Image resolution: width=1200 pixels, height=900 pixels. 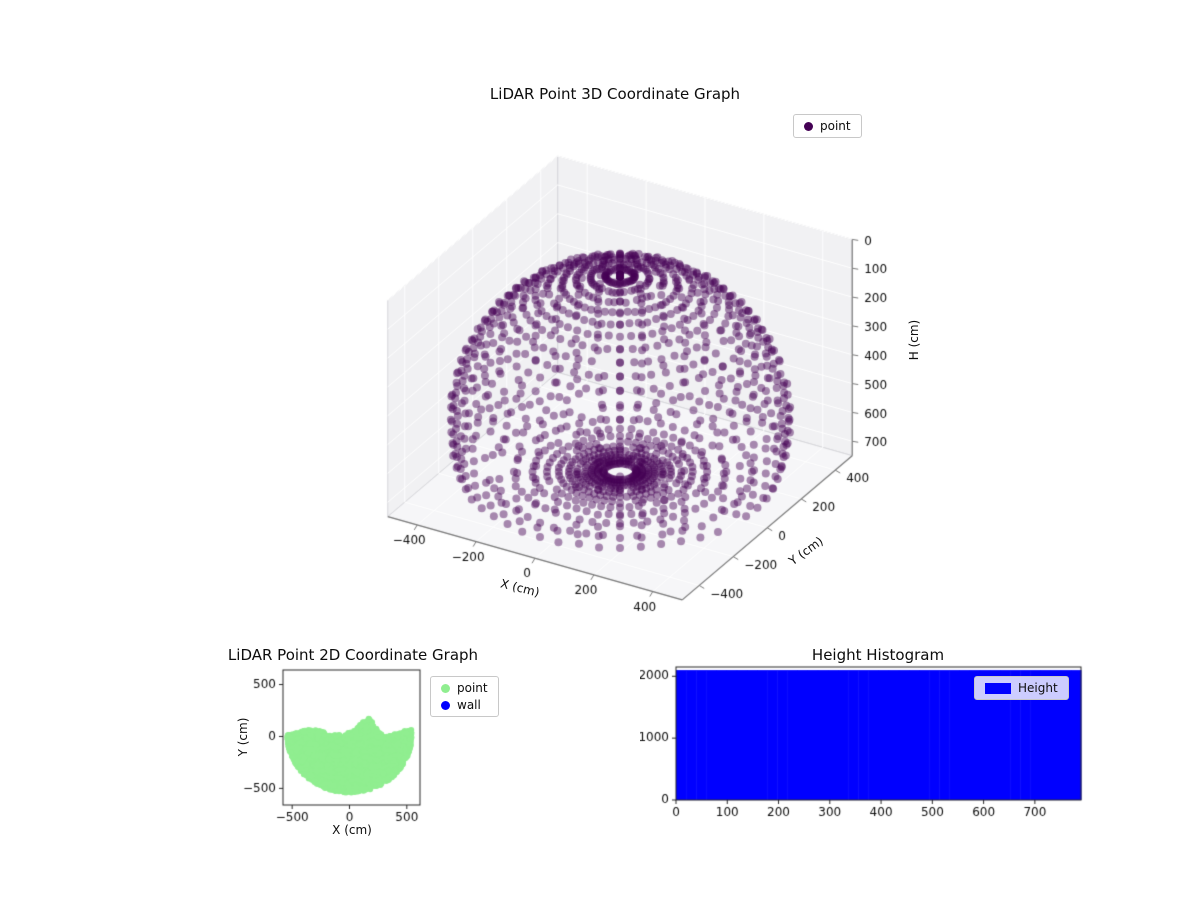 What do you see at coordinates (615, 94) in the screenshot?
I see `chart-3d-title: LiDAR Point 3D Coordinate Graph` at bounding box center [615, 94].